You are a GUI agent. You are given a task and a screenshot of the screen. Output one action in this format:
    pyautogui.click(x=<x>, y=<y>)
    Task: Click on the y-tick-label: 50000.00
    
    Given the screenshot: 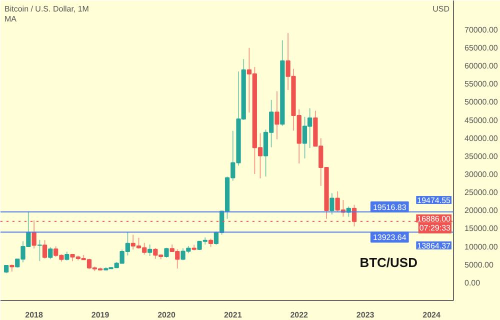 What is the action you would take?
    pyautogui.click(x=481, y=102)
    